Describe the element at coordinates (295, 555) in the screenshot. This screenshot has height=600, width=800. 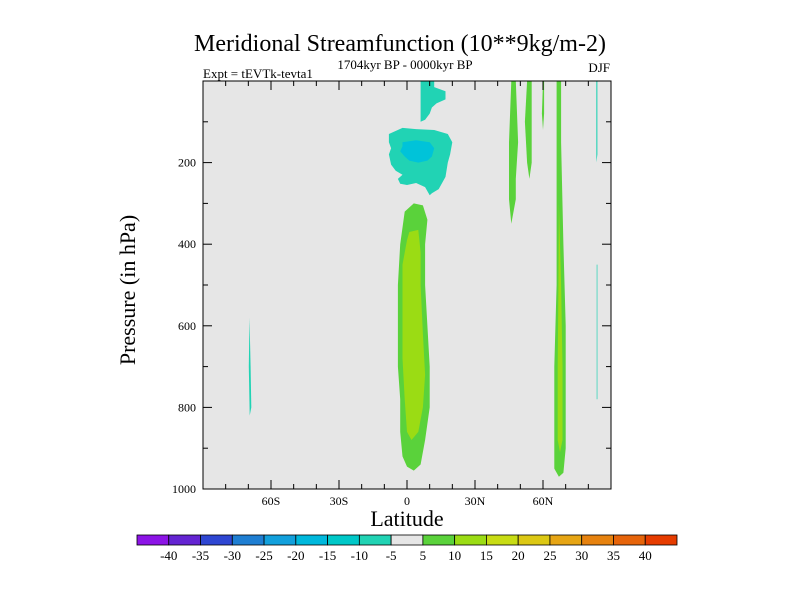
I see `colorbar-label: -20` at that location.